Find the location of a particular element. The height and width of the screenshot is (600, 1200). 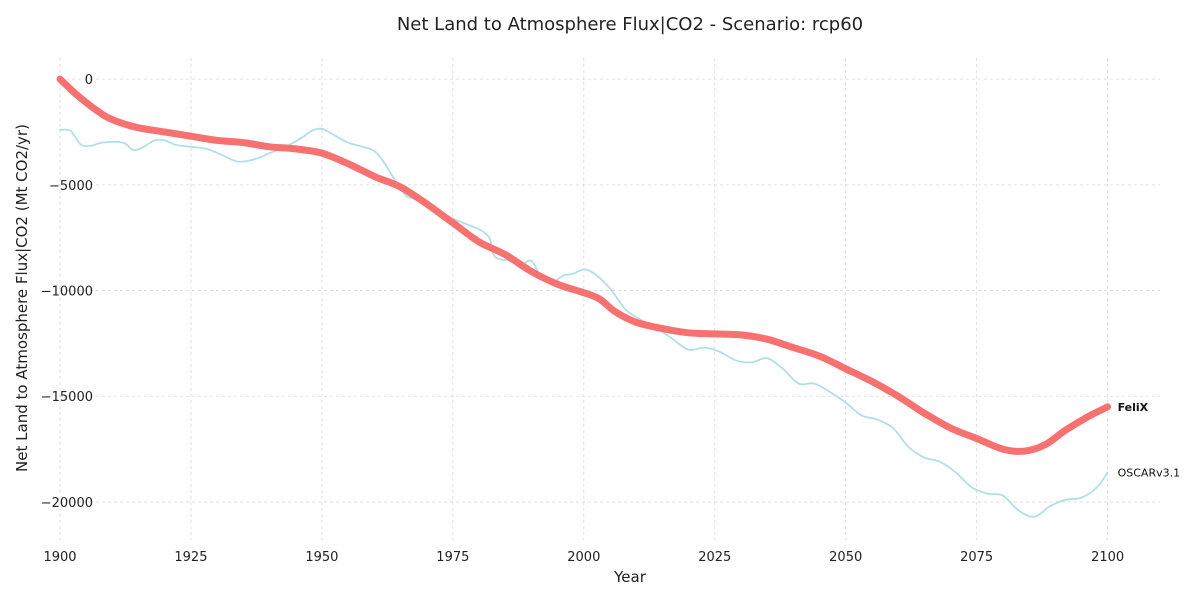

x-tick-label: 2025 is located at coordinates (714, 557).